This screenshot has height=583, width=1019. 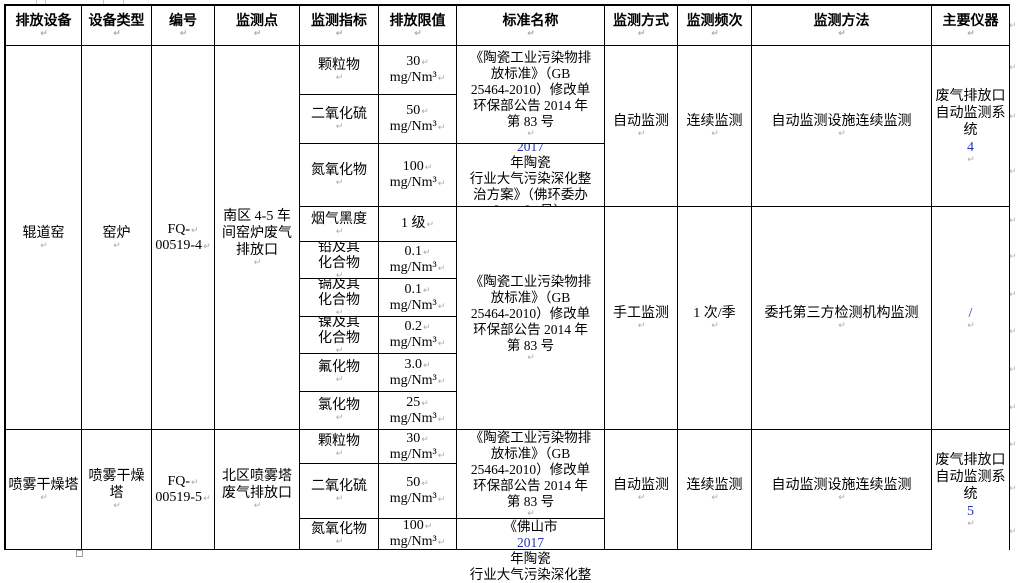 I want to click on limit-cell: 25↵ mg/Nm³↵, so click(x=418, y=411).